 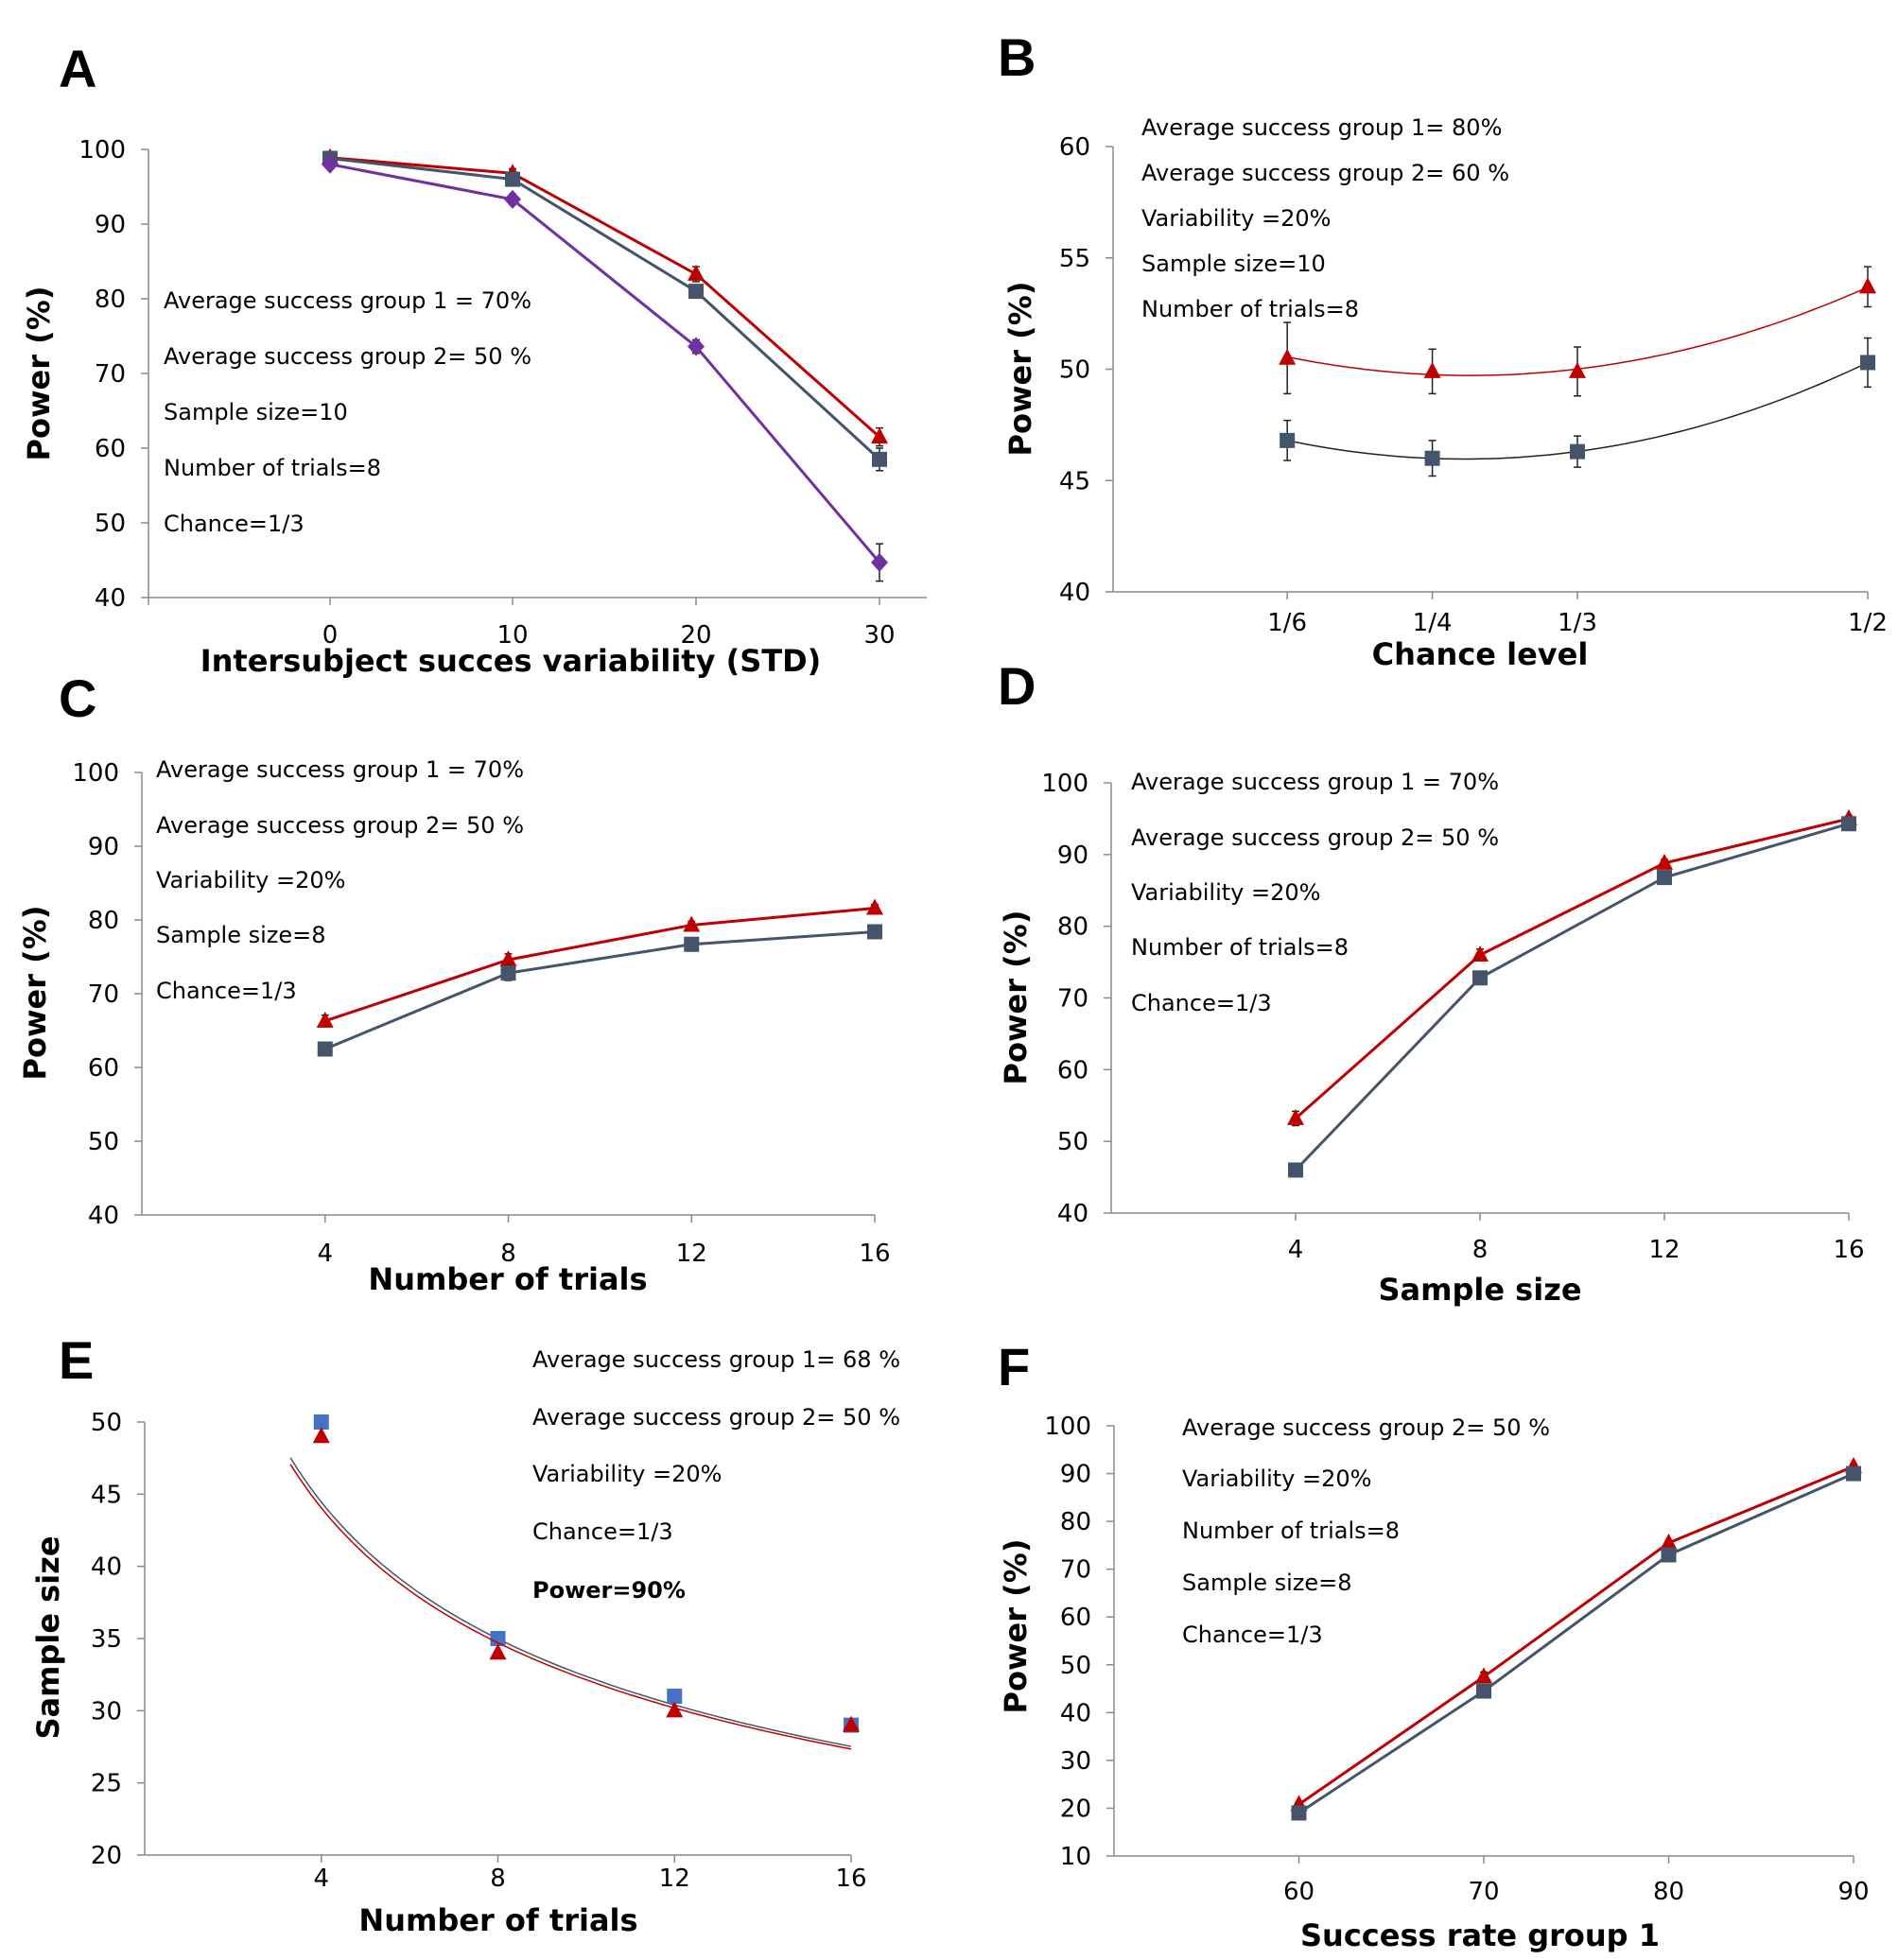 I want to click on series-line-dark, so click(x=1576, y=1643).